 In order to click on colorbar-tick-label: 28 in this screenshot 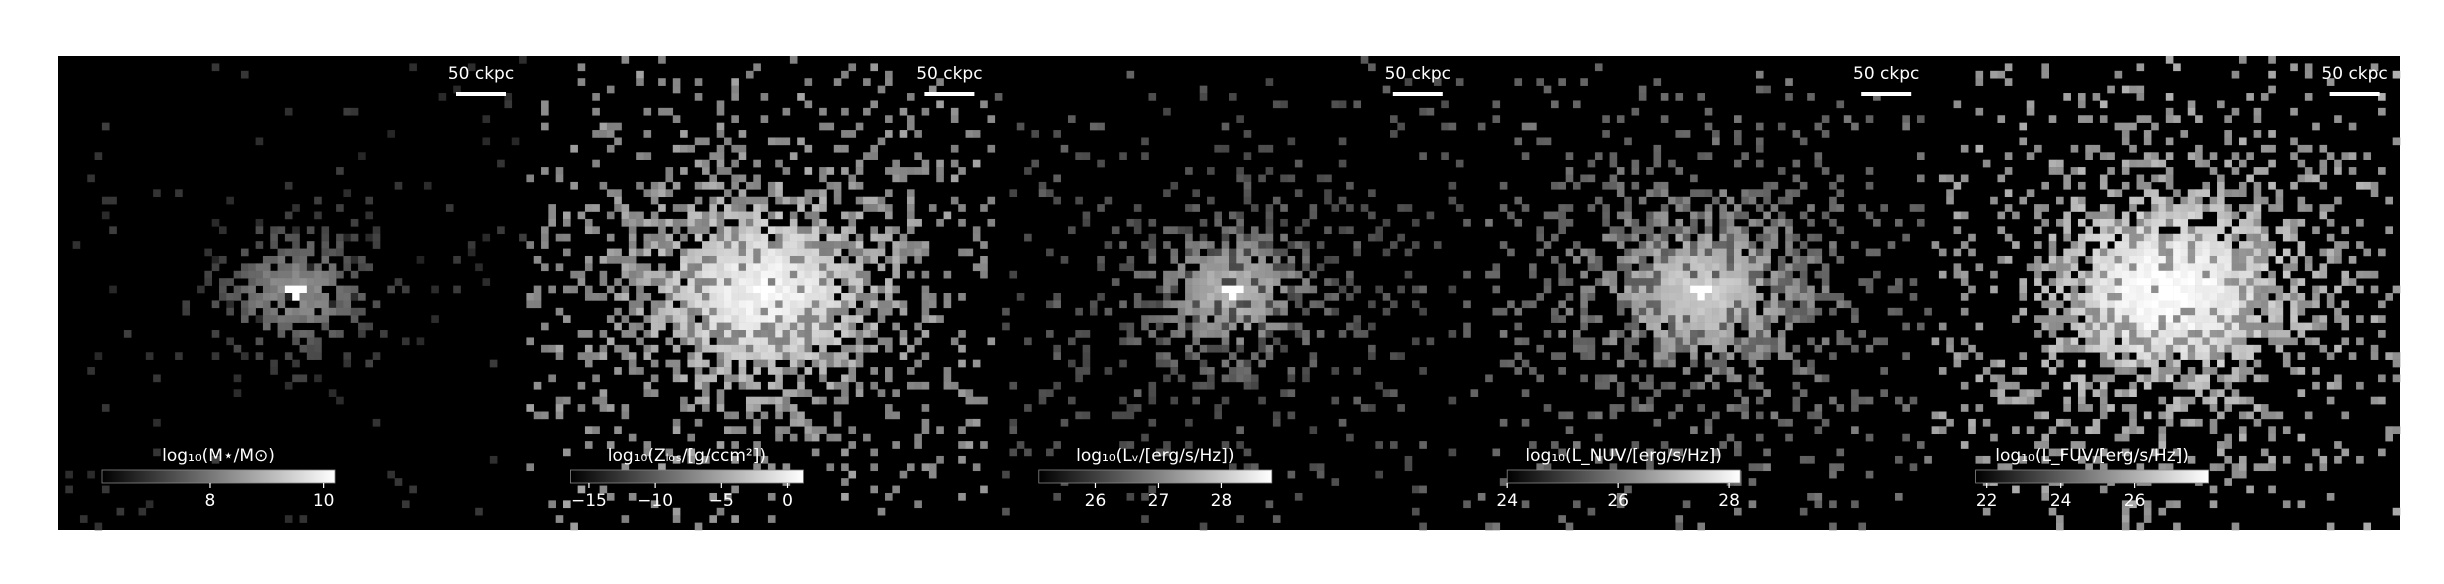, I will do `click(1729, 501)`.